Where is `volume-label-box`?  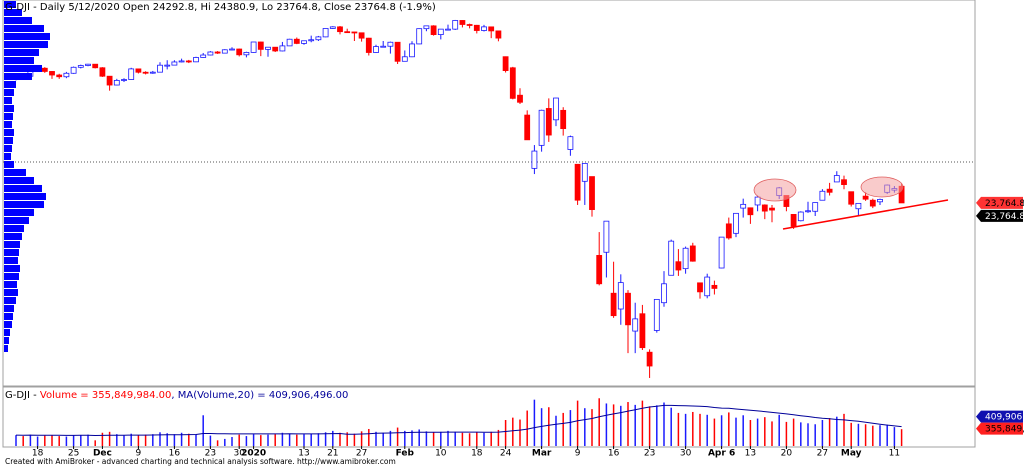 volume-label-box is located at coordinates (999, 416).